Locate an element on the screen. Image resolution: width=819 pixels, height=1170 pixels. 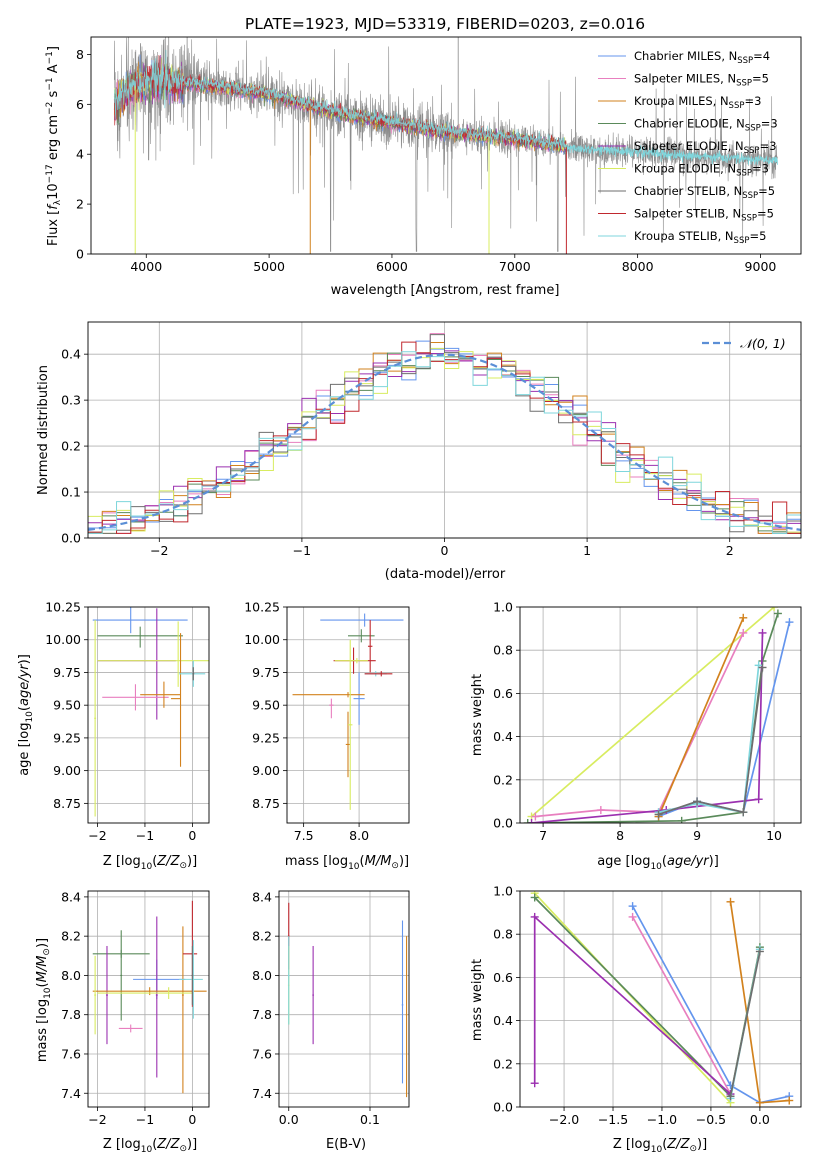
y-axis-label-part: mass weight is located at coordinates (477, 715).